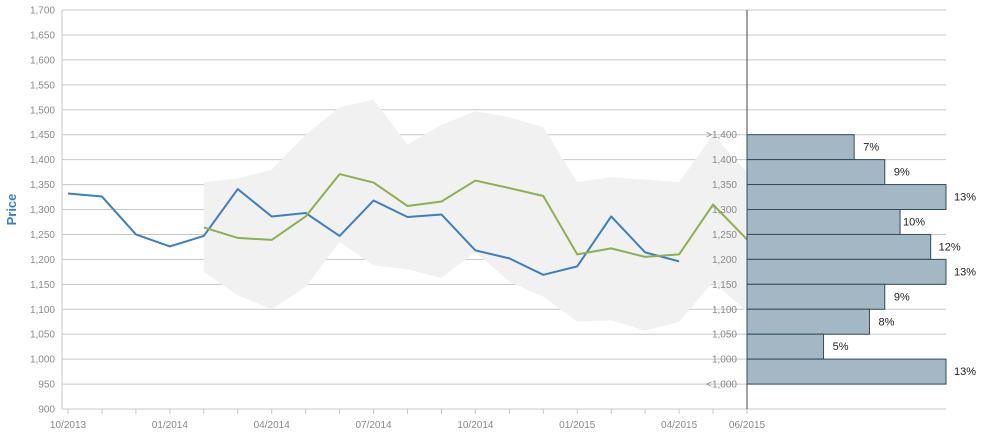  Describe the element at coordinates (42, 335) in the screenshot. I see `y-tick-label: 1,050` at that location.